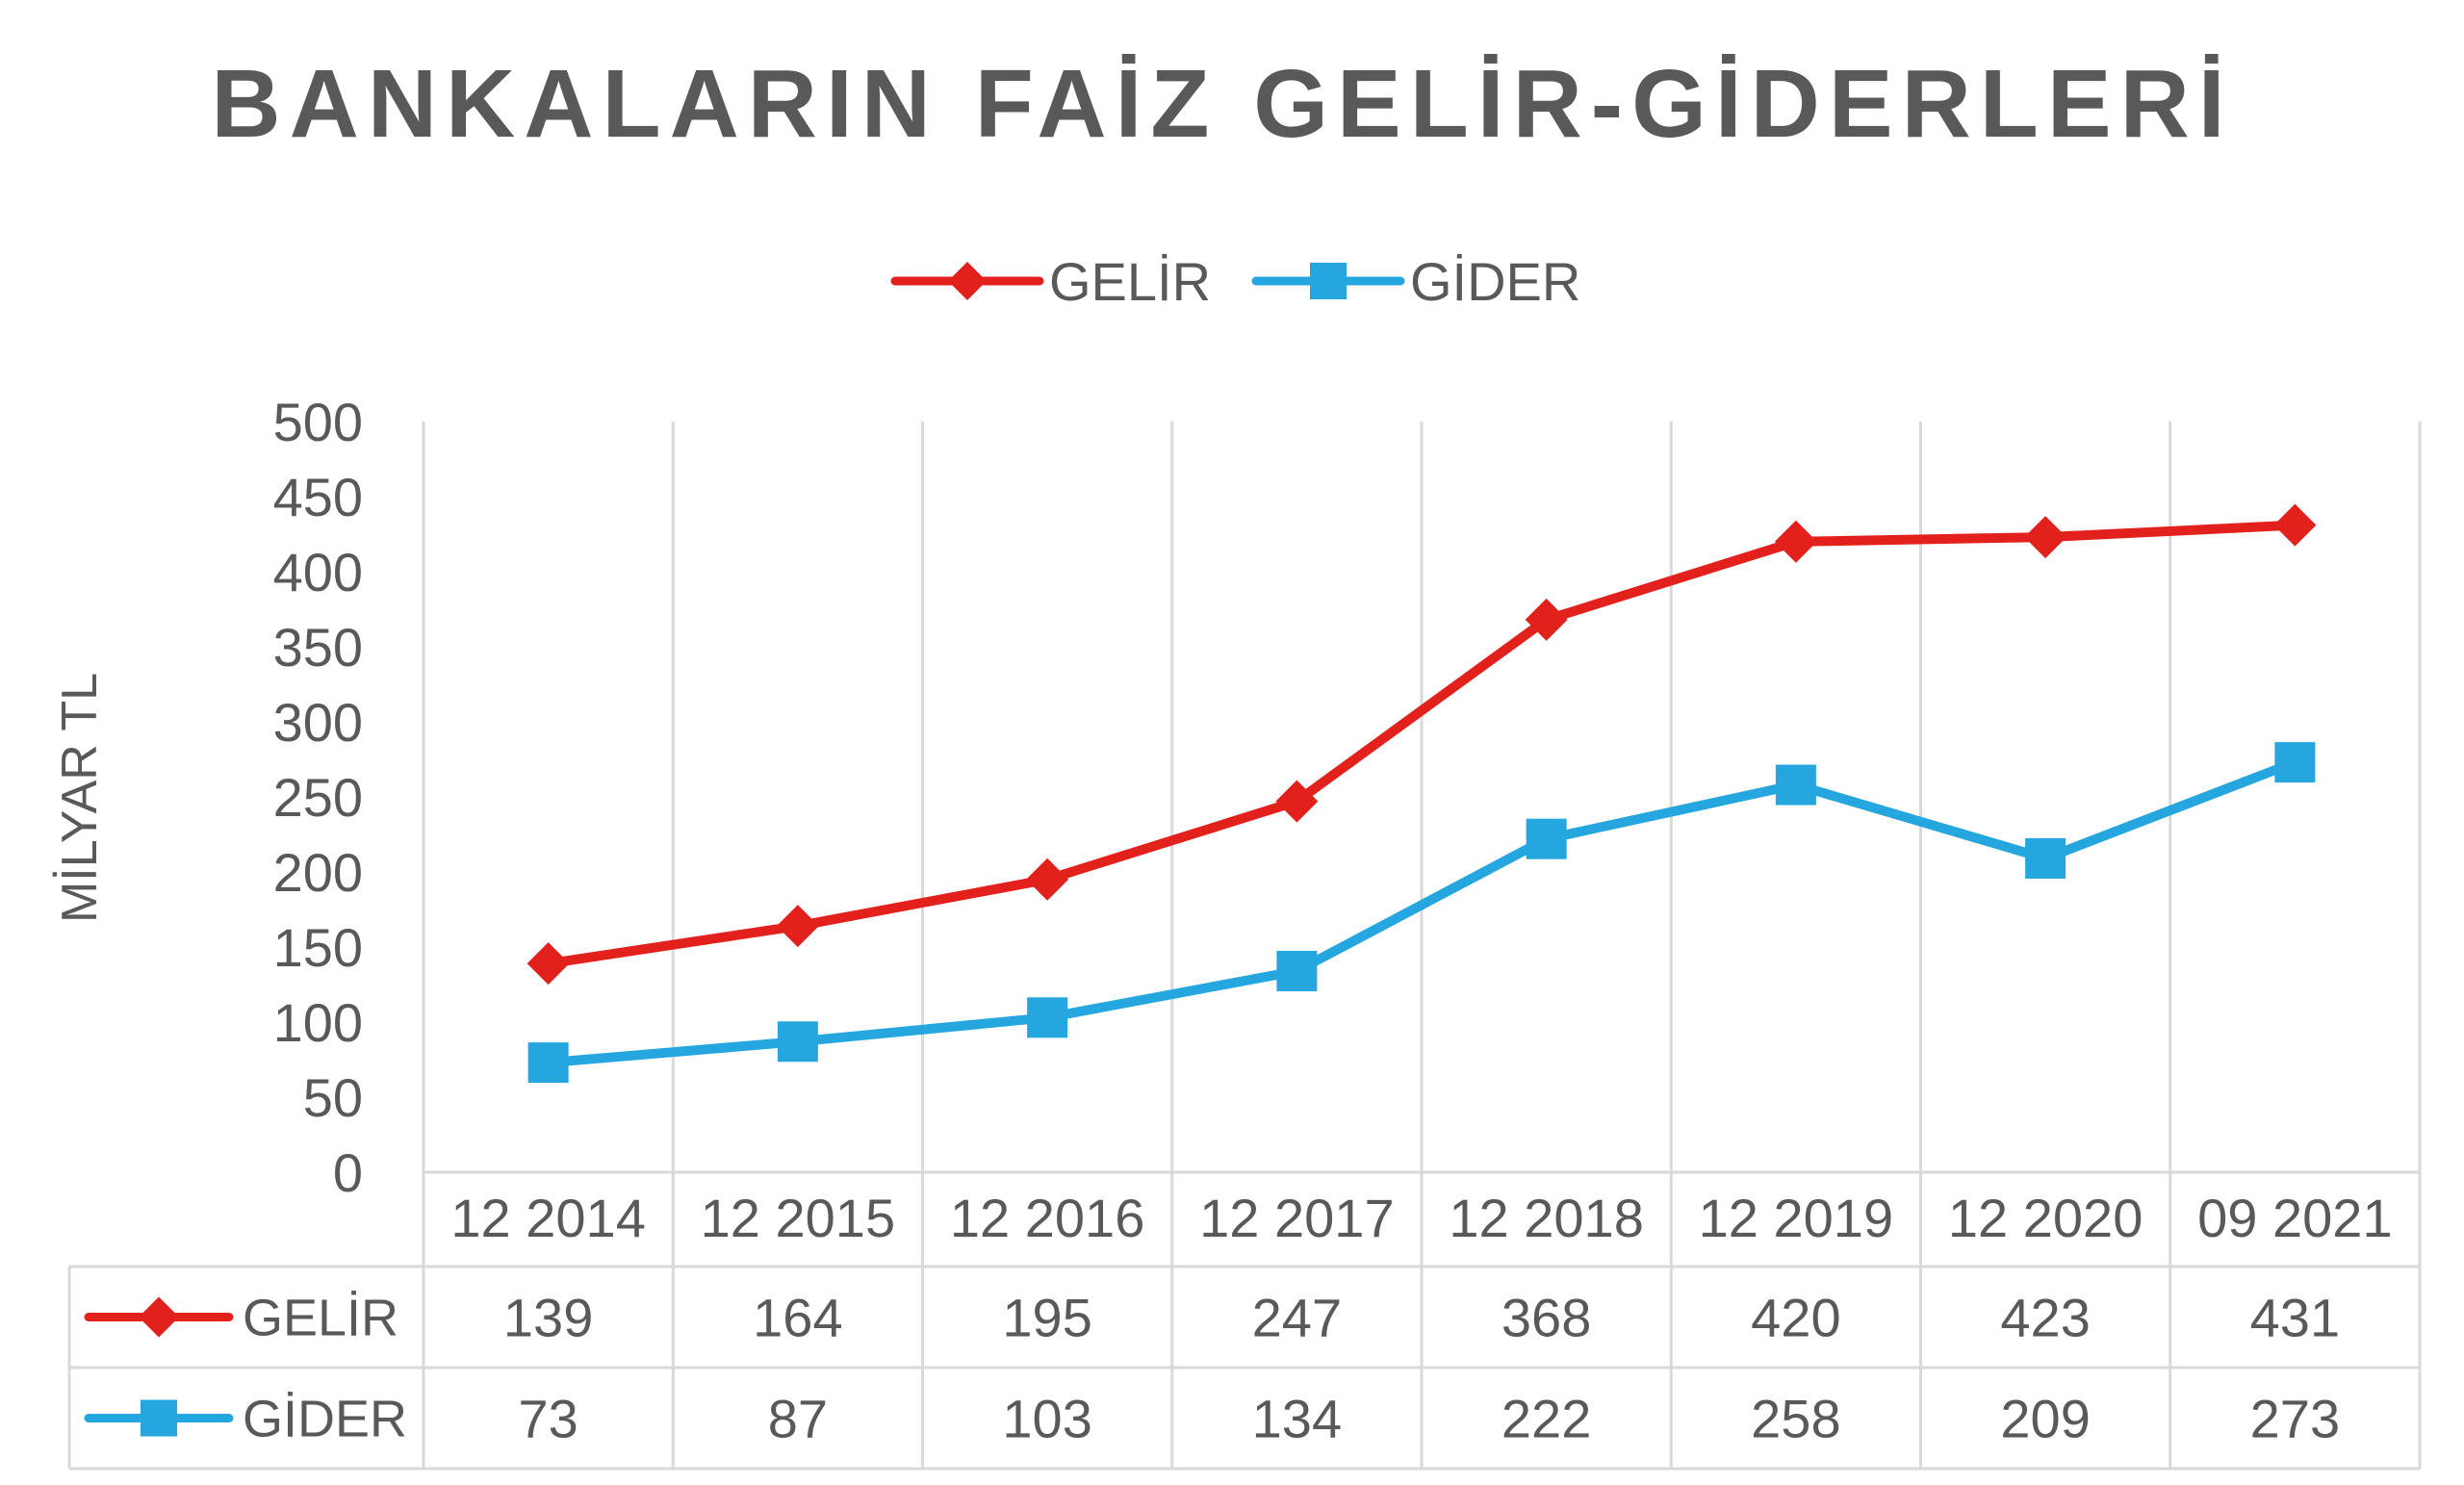 The width and height of the screenshot is (2464, 1485). What do you see at coordinates (80, 798) in the screenshot?
I see `y-axis-label: MİLYAR TL` at bounding box center [80, 798].